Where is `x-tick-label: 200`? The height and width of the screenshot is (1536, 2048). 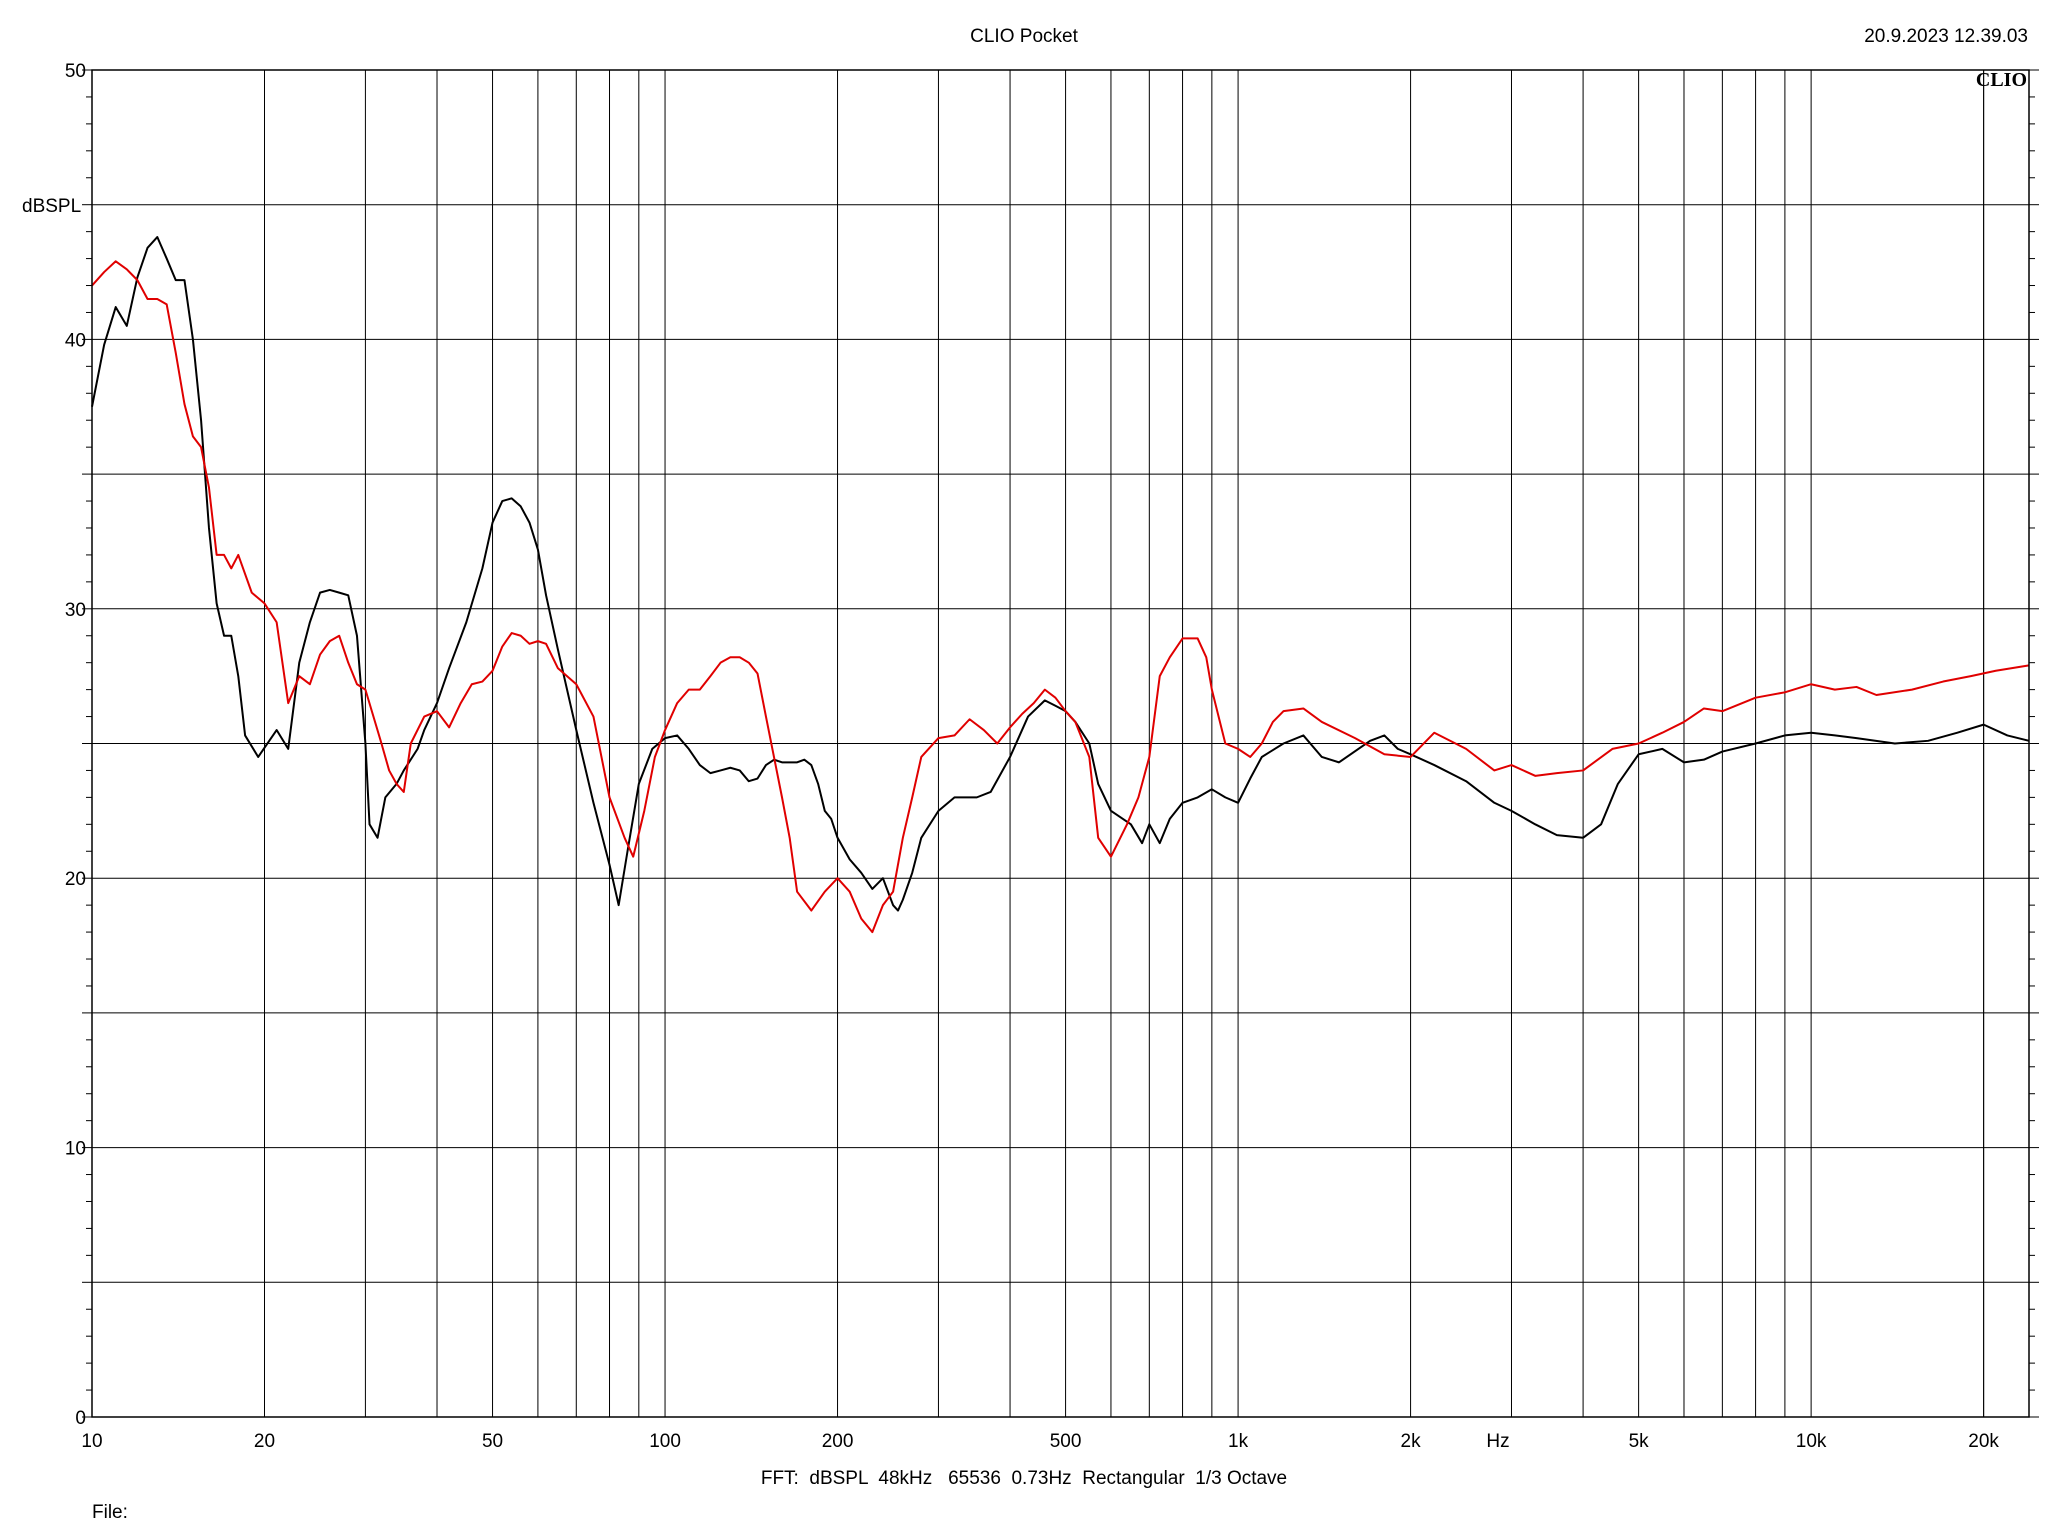 x-tick-label: 200 is located at coordinates (838, 1441).